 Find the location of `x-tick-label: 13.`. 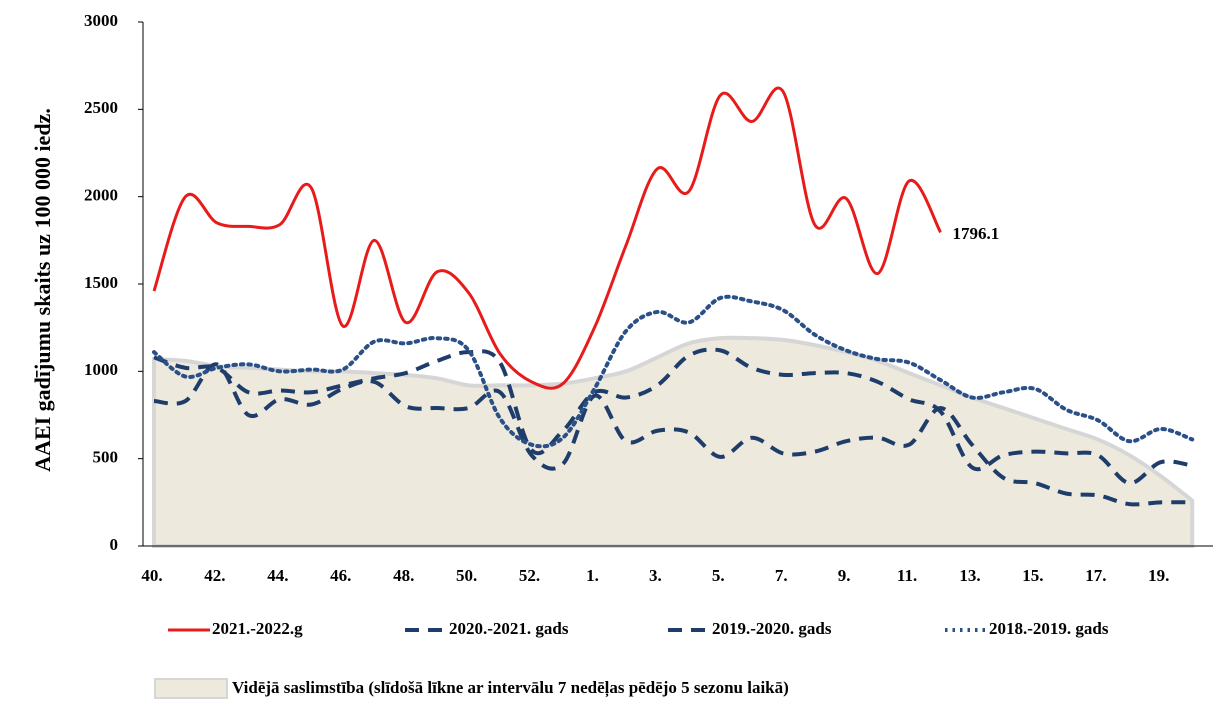

x-tick-label: 13. is located at coordinates (969, 575).